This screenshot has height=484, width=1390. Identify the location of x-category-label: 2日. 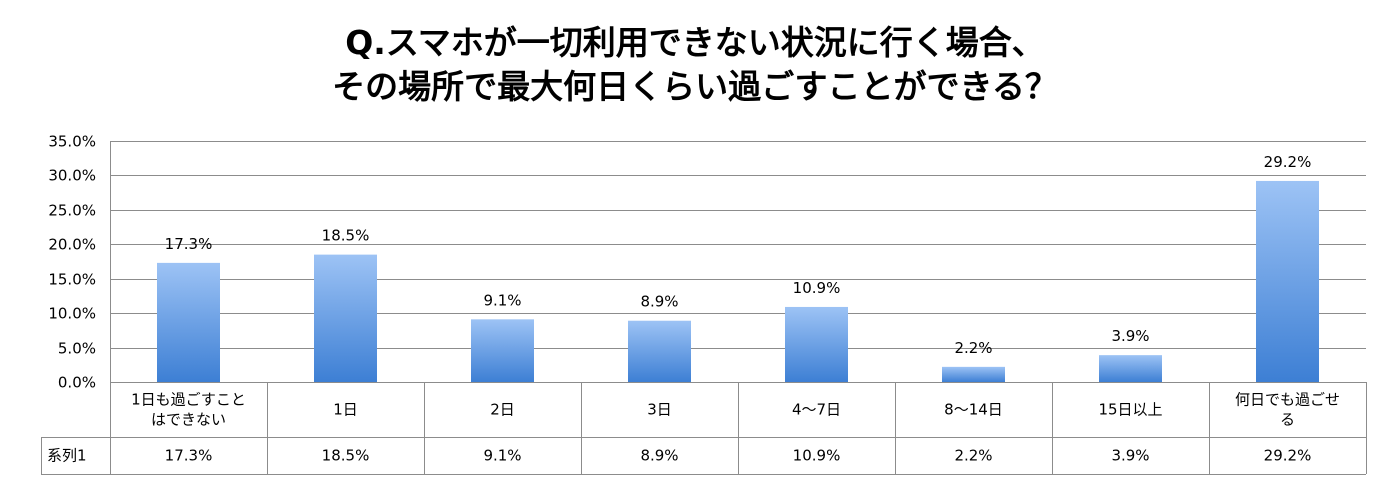
(502, 410).